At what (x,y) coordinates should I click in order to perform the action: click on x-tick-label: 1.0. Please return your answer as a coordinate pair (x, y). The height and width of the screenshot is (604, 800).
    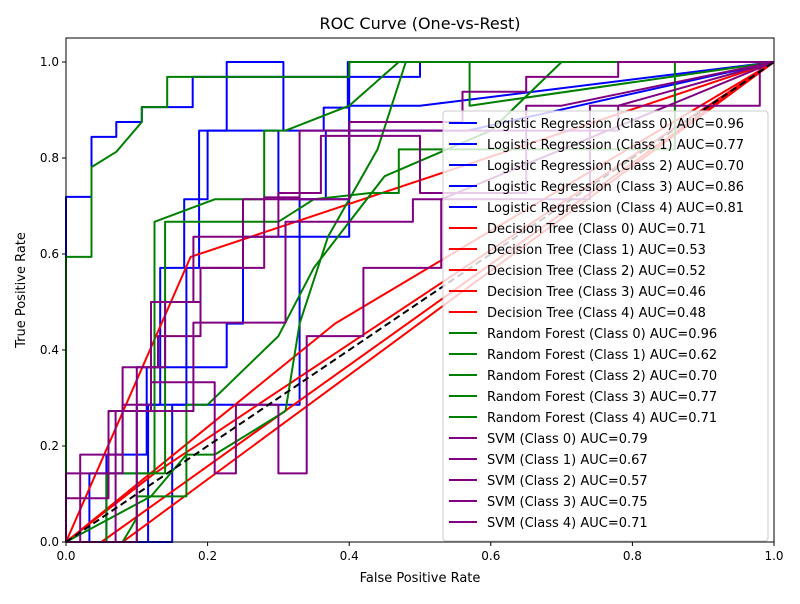
    Looking at the image, I should click on (773, 556).